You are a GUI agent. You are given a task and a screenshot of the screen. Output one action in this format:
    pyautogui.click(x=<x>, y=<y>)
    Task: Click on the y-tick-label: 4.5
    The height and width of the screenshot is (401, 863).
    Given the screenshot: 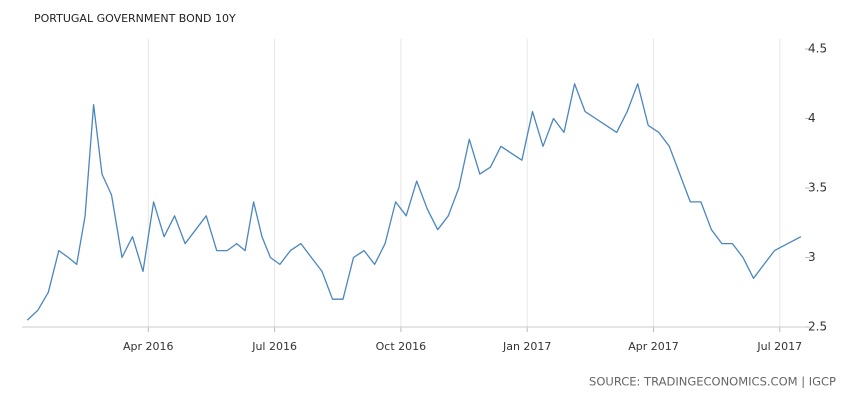 What is the action you would take?
    pyautogui.click(x=817, y=49)
    